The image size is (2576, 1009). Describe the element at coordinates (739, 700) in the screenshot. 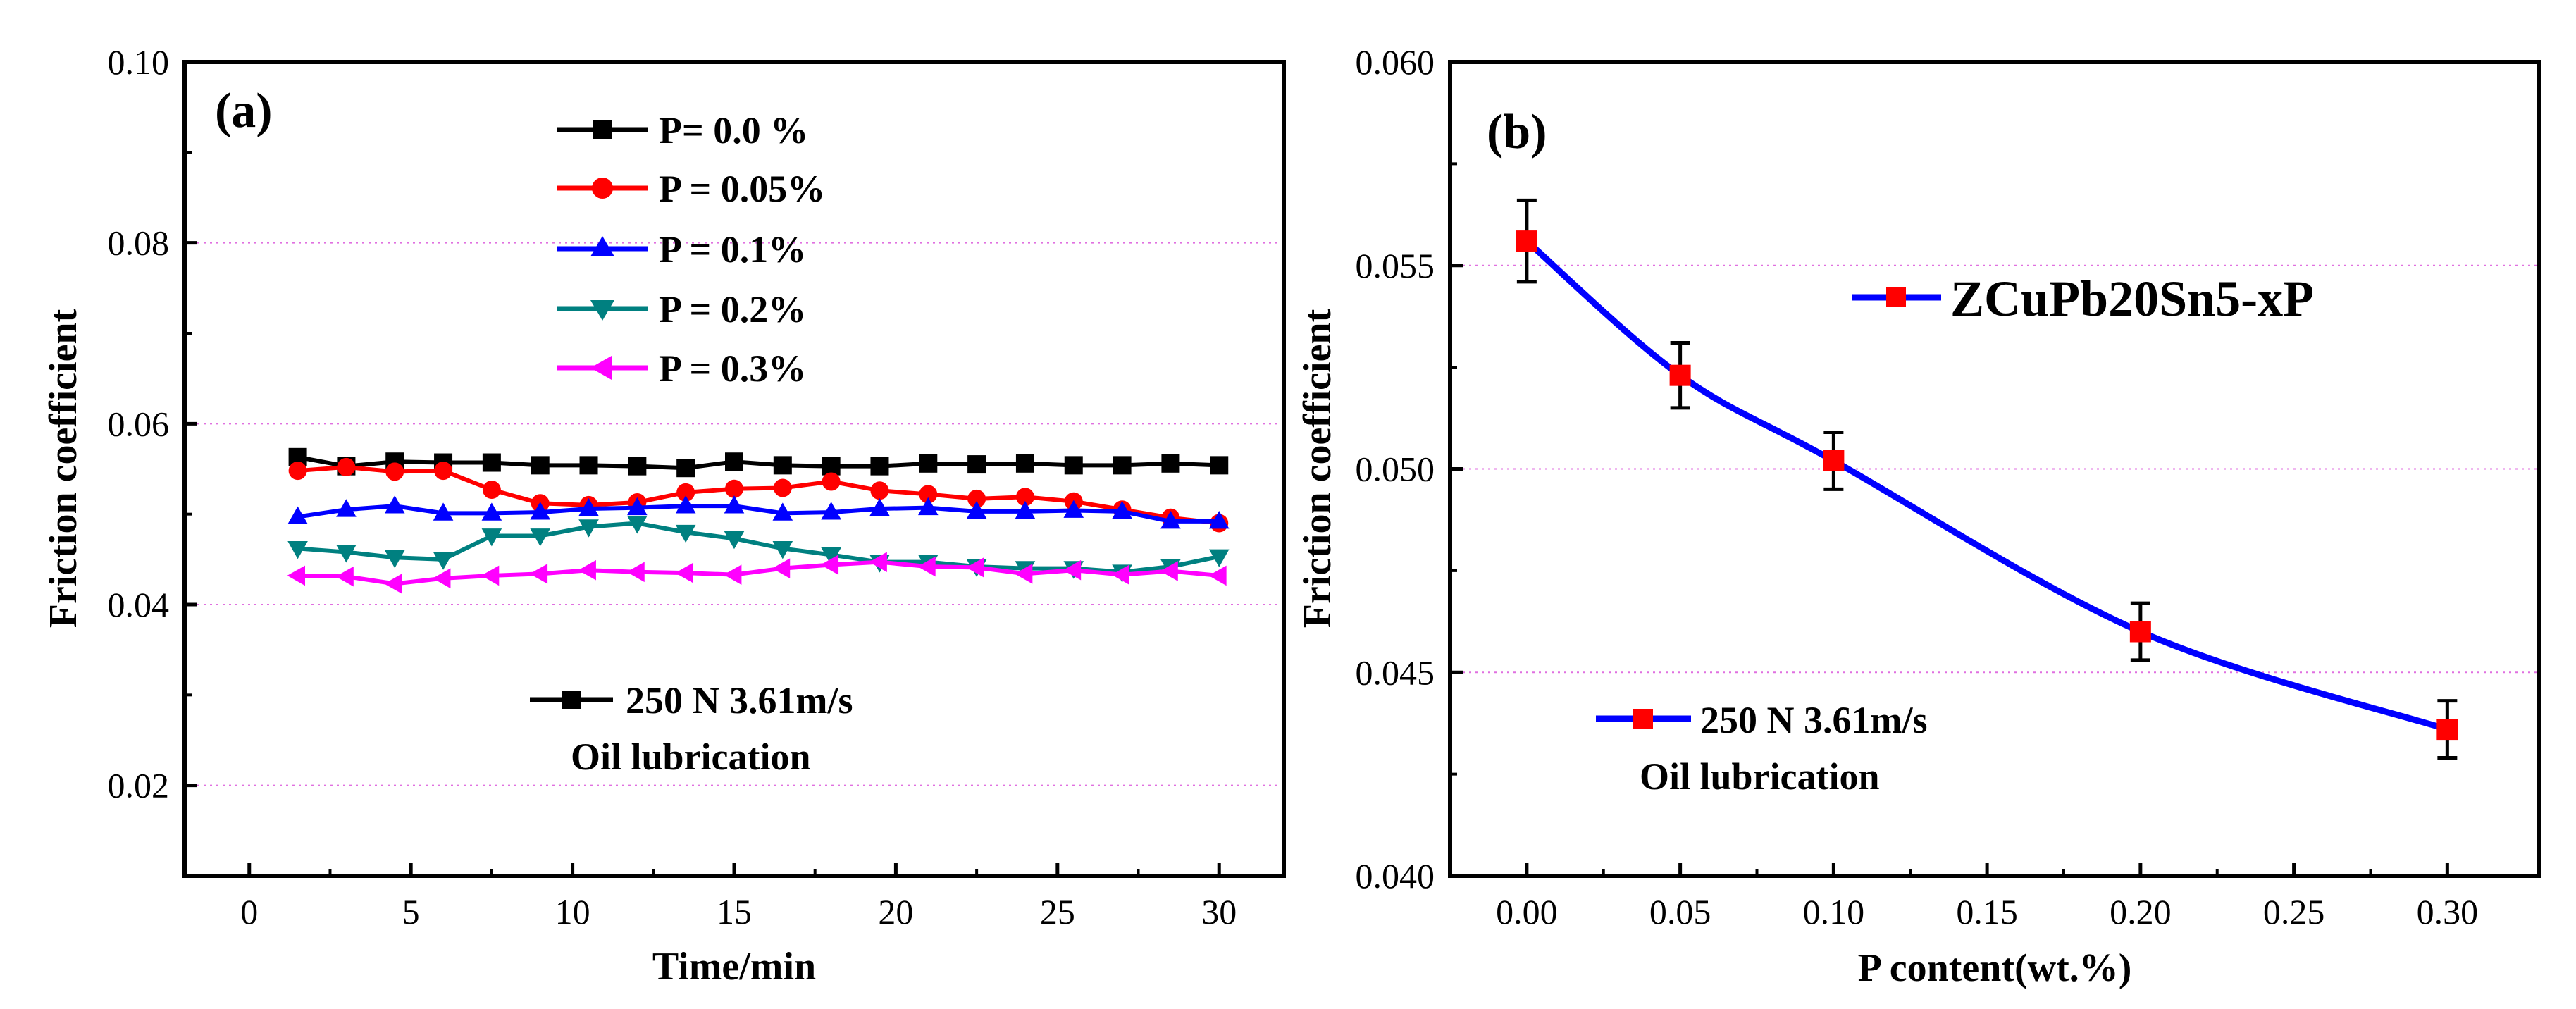

I see `a-annotation-load-speed: 250 N 3.61m/s` at that location.